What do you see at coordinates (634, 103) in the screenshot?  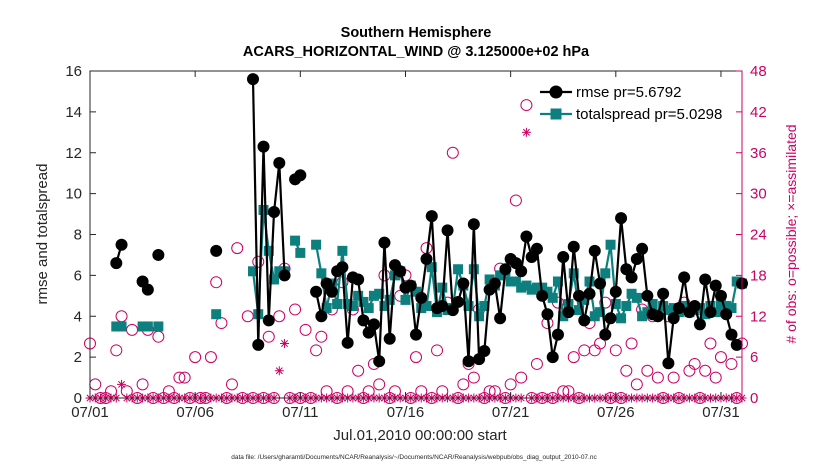 I see `legend-box` at bounding box center [634, 103].